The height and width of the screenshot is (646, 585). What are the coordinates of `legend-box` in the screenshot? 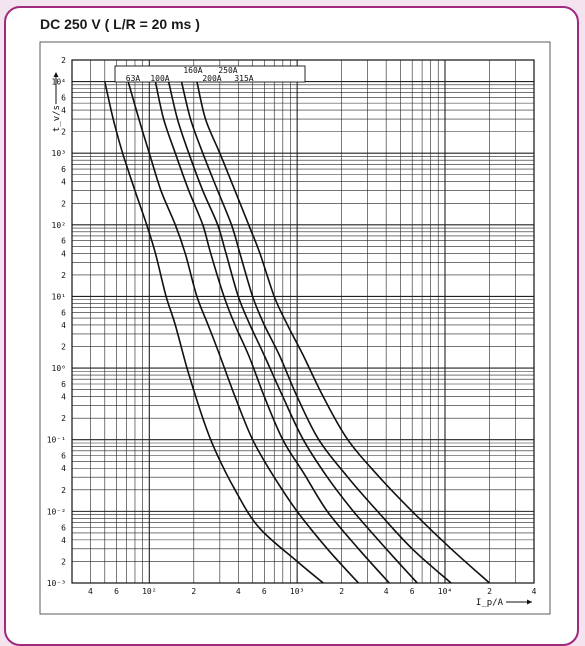 It's located at (210, 74).